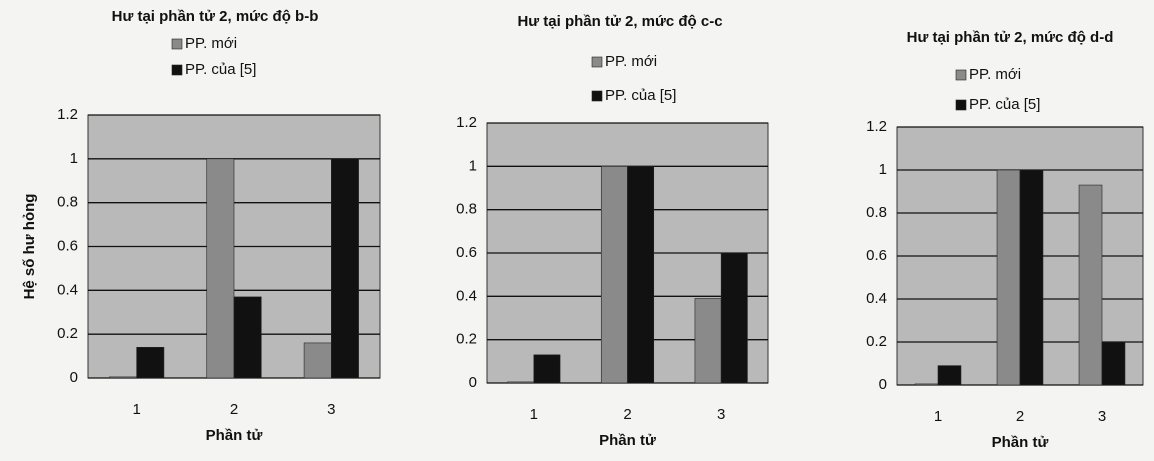  Describe the element at coordinates (215, 16) in the screenshot. I see `chart-title: Hư tại phần tử 2, mức độ b-b` at that location.